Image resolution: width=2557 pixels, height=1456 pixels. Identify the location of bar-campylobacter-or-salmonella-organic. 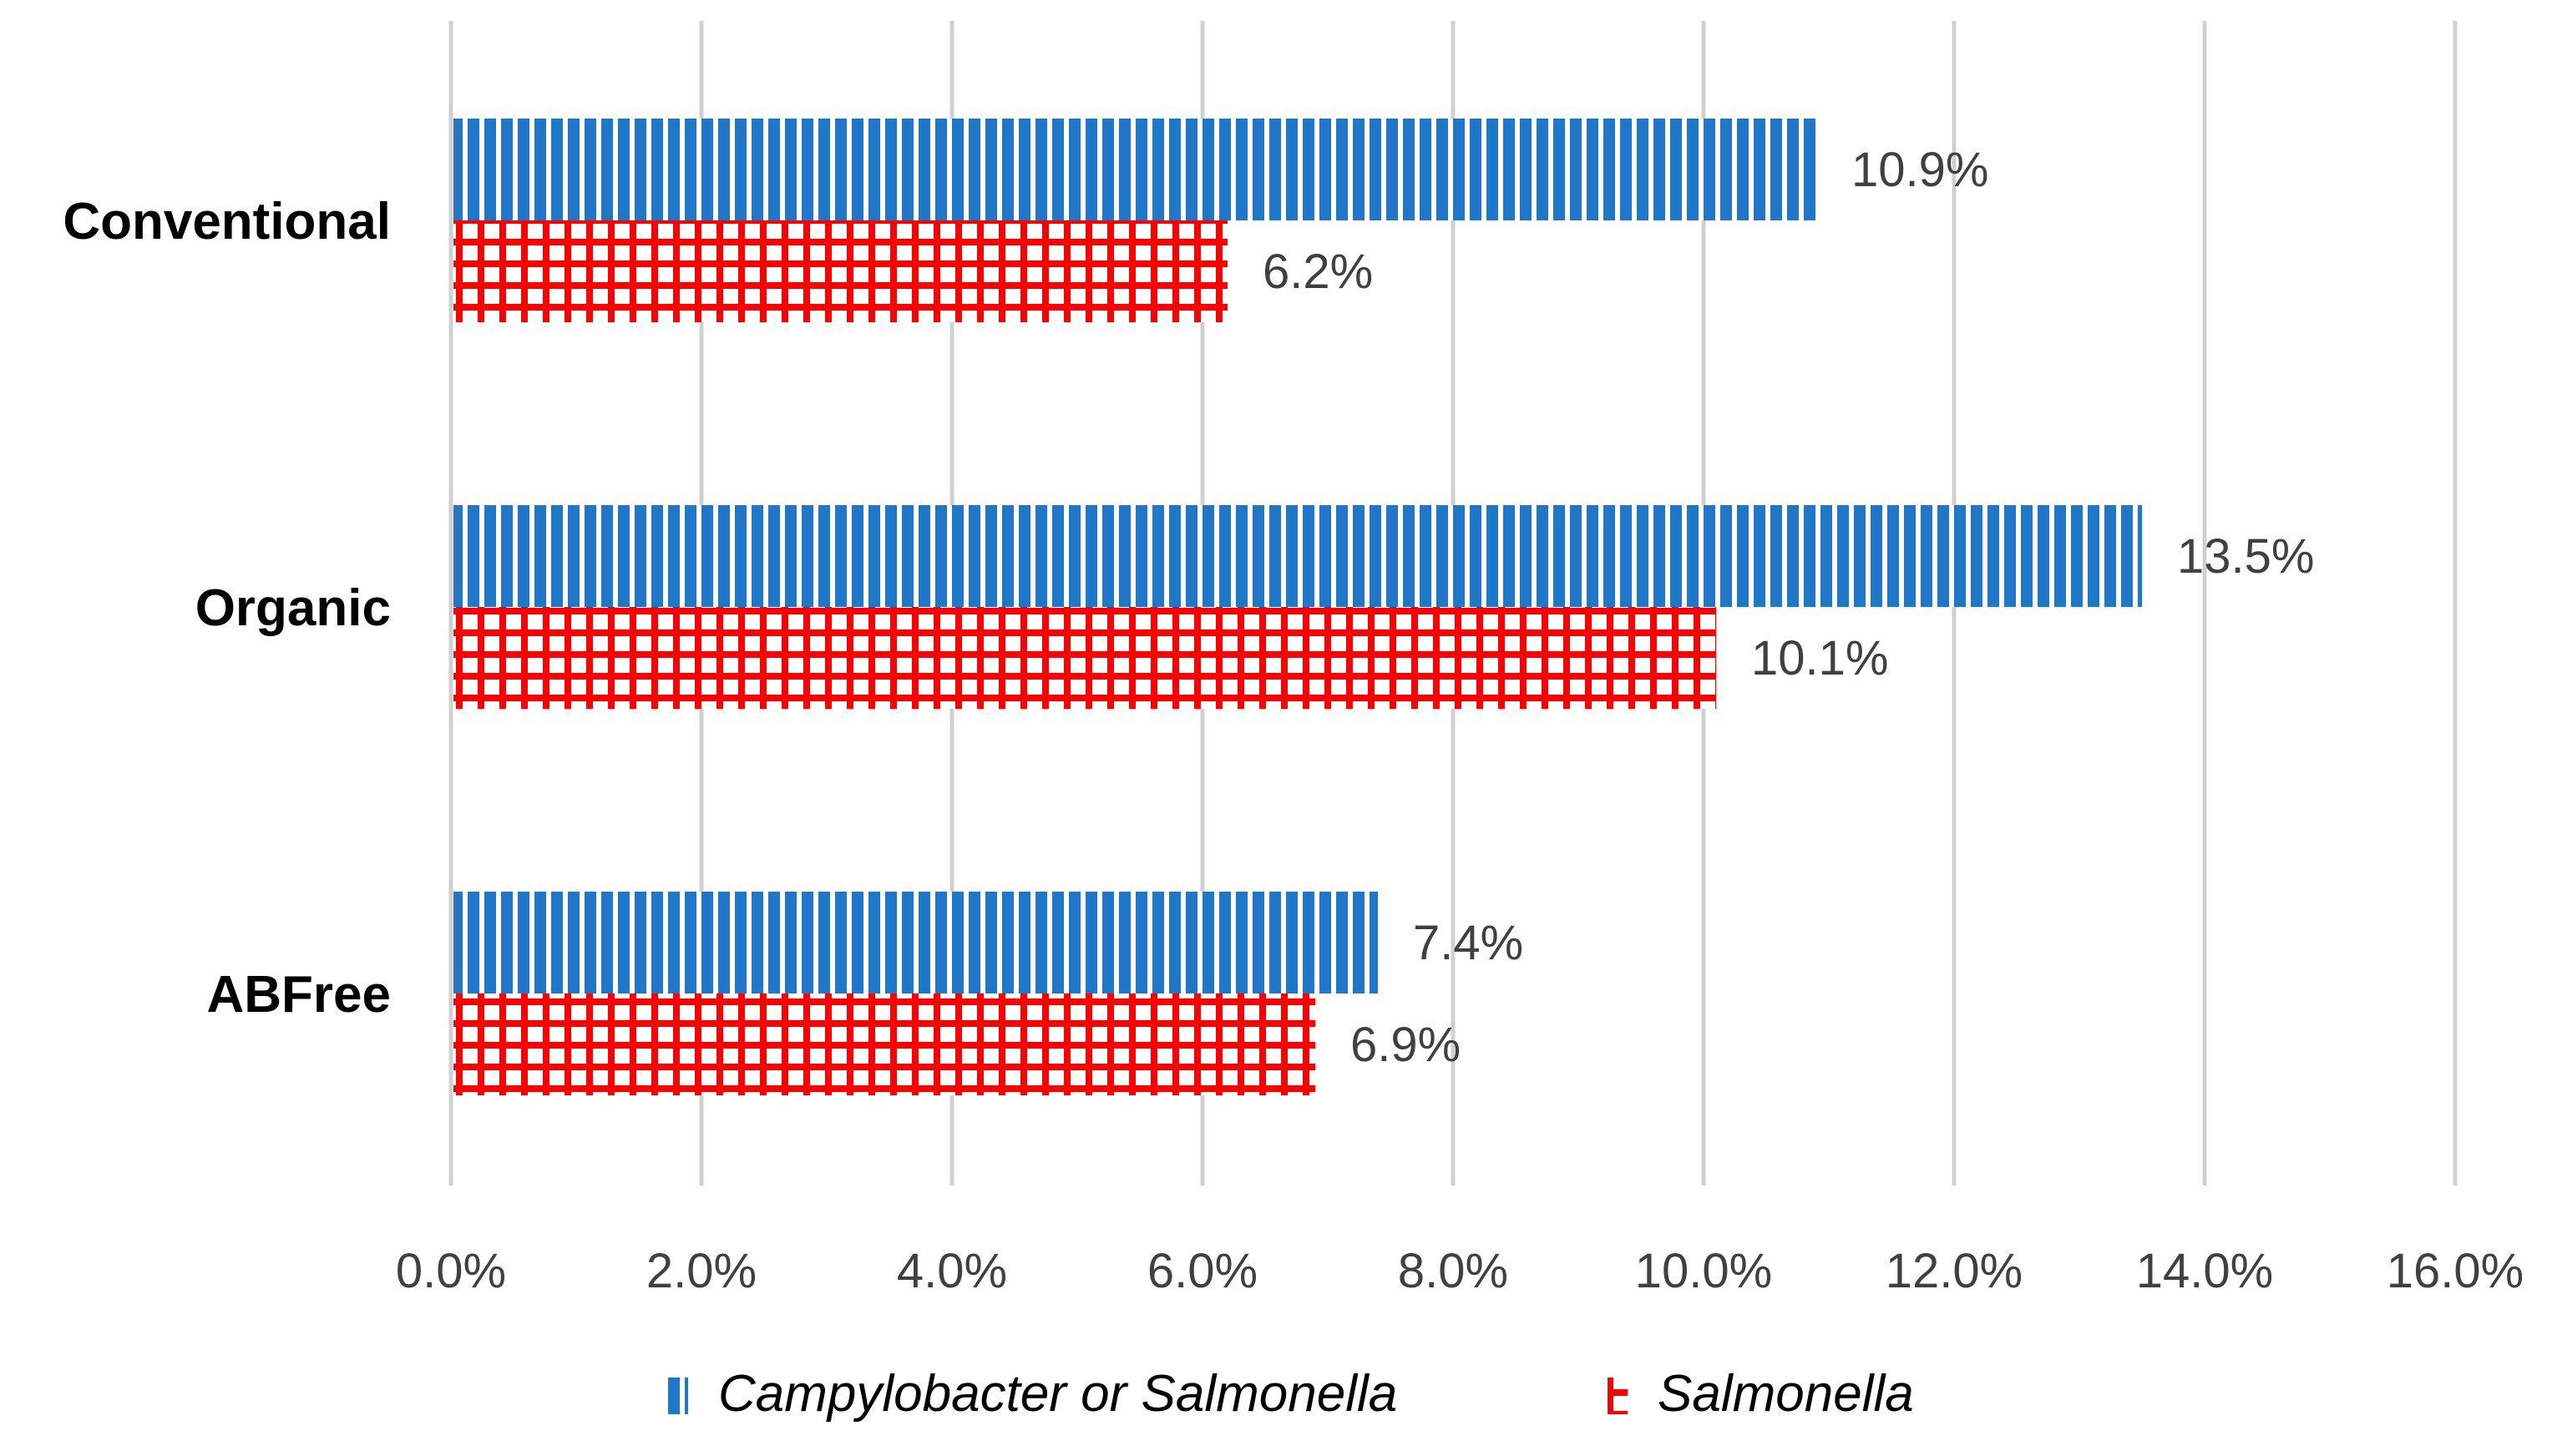
(1297, 556).